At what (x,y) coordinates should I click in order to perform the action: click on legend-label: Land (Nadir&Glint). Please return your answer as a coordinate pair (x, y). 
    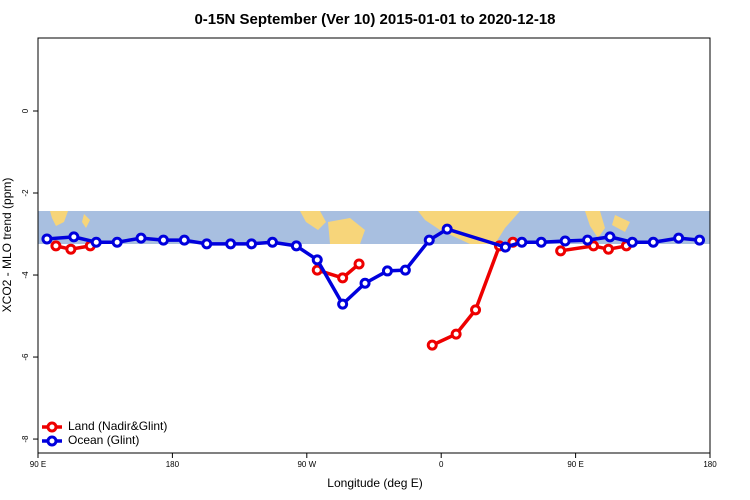
    Looking at the image, I should click on (117, 426).